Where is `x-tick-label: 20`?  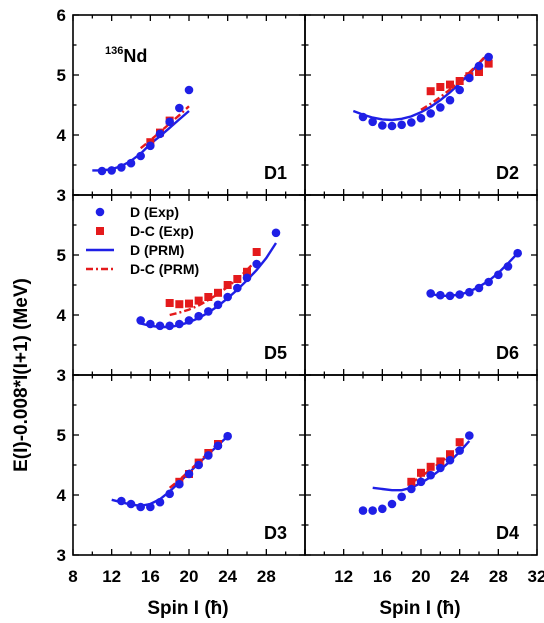 x-tick-label: 20 is located at coordinates (189, 576).